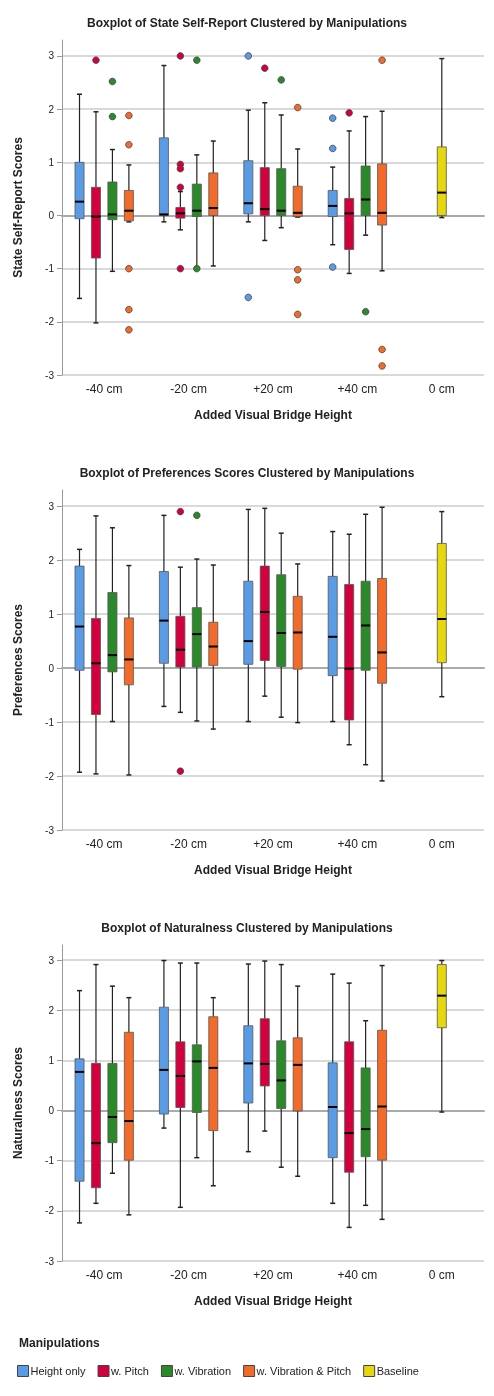 The image size is (494, 1396). What do you see at coordinates (247, 928) in the screenshot?
I see `chart-title: Boxplot of Naturalness Clustered by Manipulations` at bounding box center [247, 928].